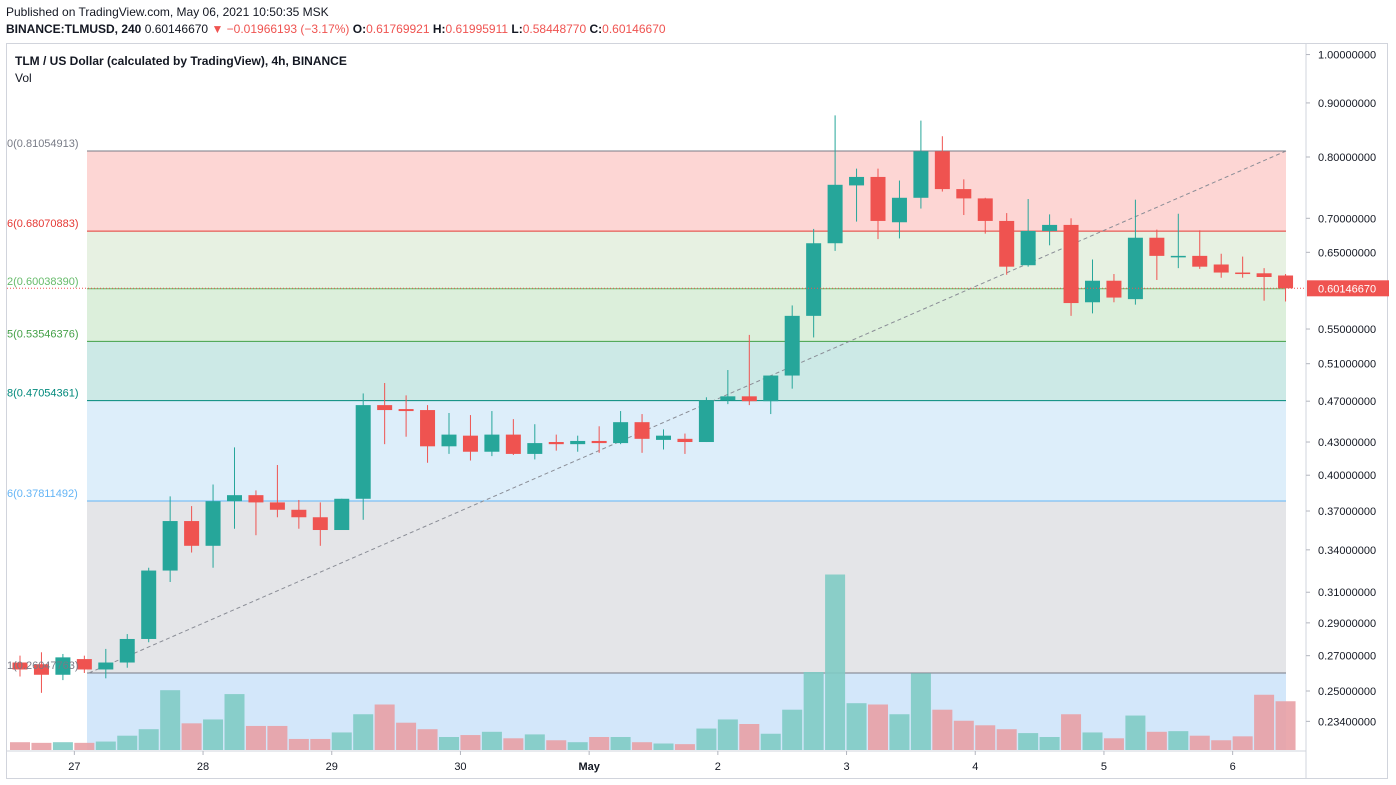  I want to click on price-tick-label: 0.51000000, so click(1347, 365).